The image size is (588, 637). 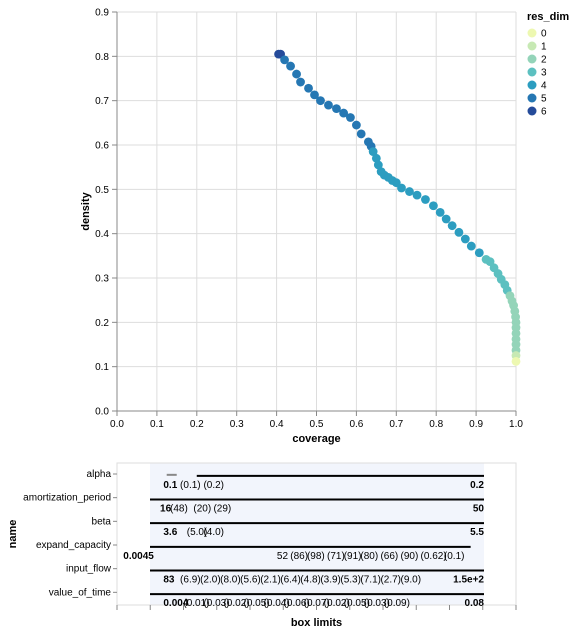 I want to click on x-tick-label: 0.0, so click(x=117, y=424).